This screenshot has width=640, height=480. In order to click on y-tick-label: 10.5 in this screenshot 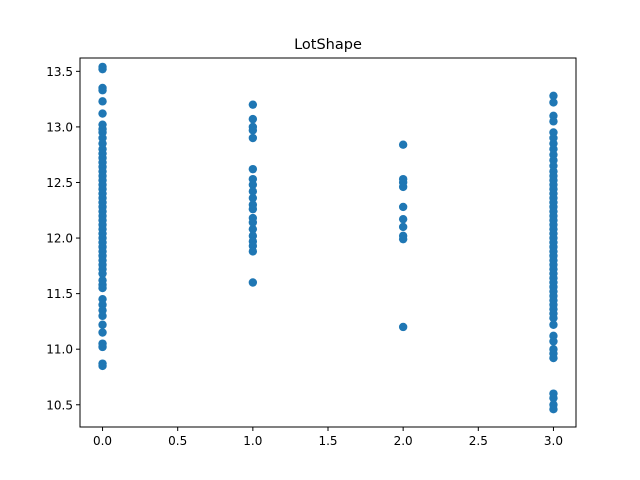, I will do `click(59, 405)`.